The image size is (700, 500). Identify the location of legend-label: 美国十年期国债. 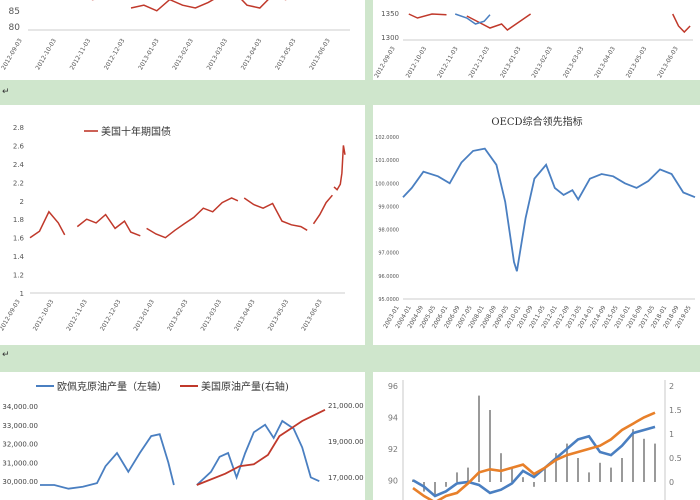
(136, 131).